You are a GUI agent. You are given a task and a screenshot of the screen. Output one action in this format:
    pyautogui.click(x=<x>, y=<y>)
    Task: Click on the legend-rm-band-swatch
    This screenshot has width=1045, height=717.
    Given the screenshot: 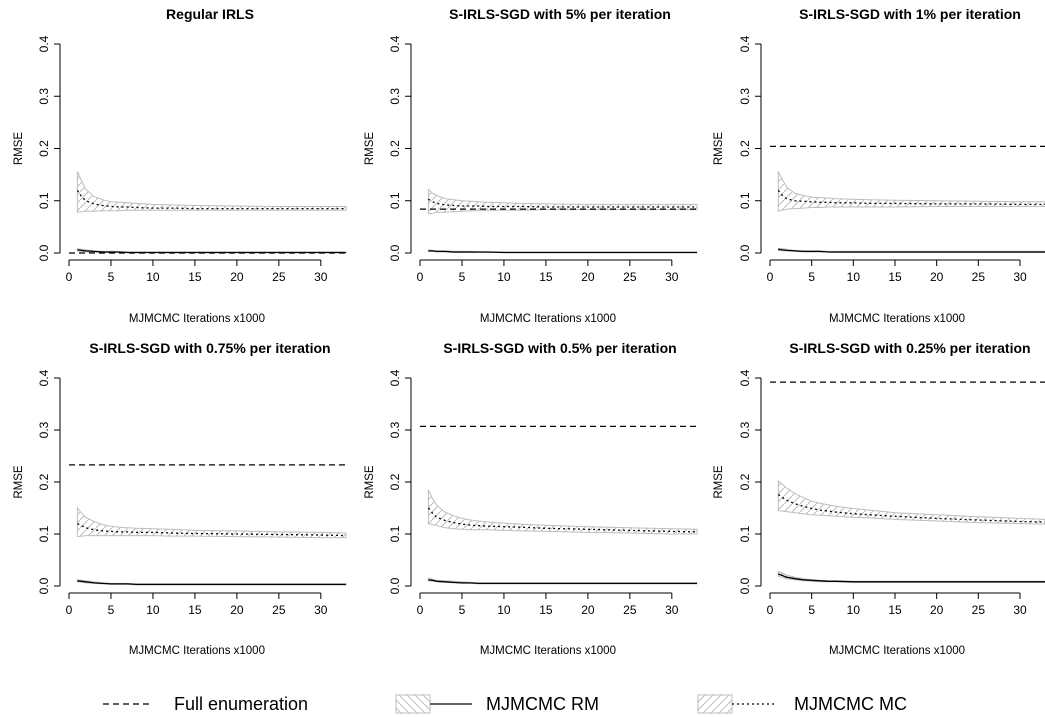 What is the action you would take?
    pyautogui.click(x=413, y=704)
    